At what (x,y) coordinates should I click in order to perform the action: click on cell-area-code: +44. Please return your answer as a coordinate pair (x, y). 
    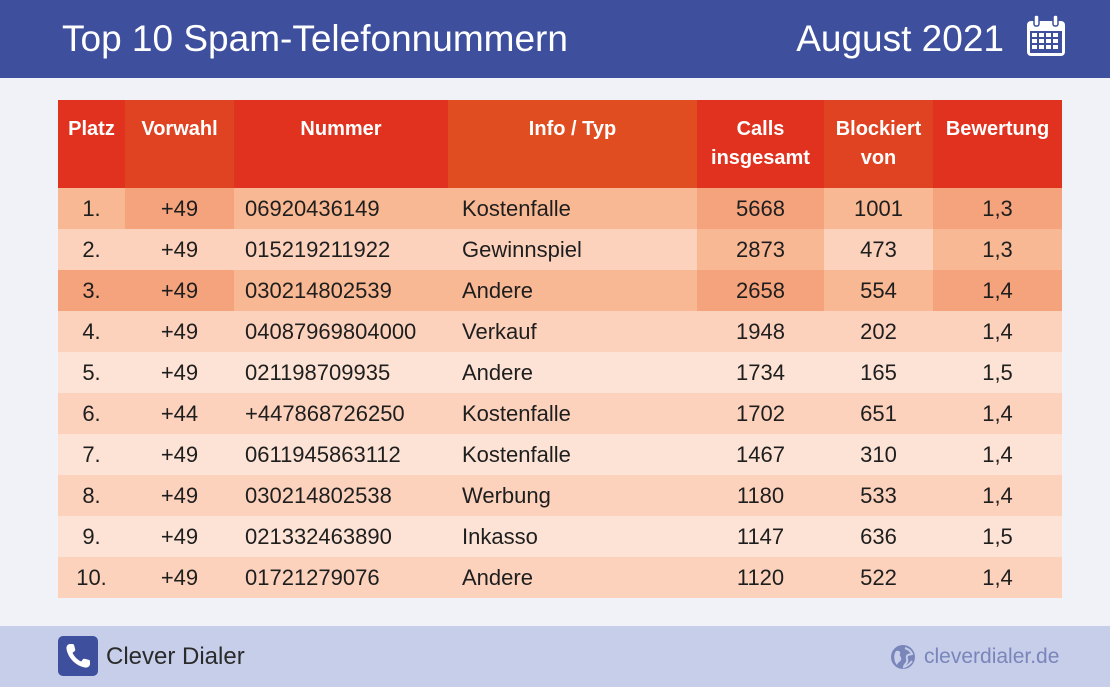
    Looking at the image, I should click on (179, 413).